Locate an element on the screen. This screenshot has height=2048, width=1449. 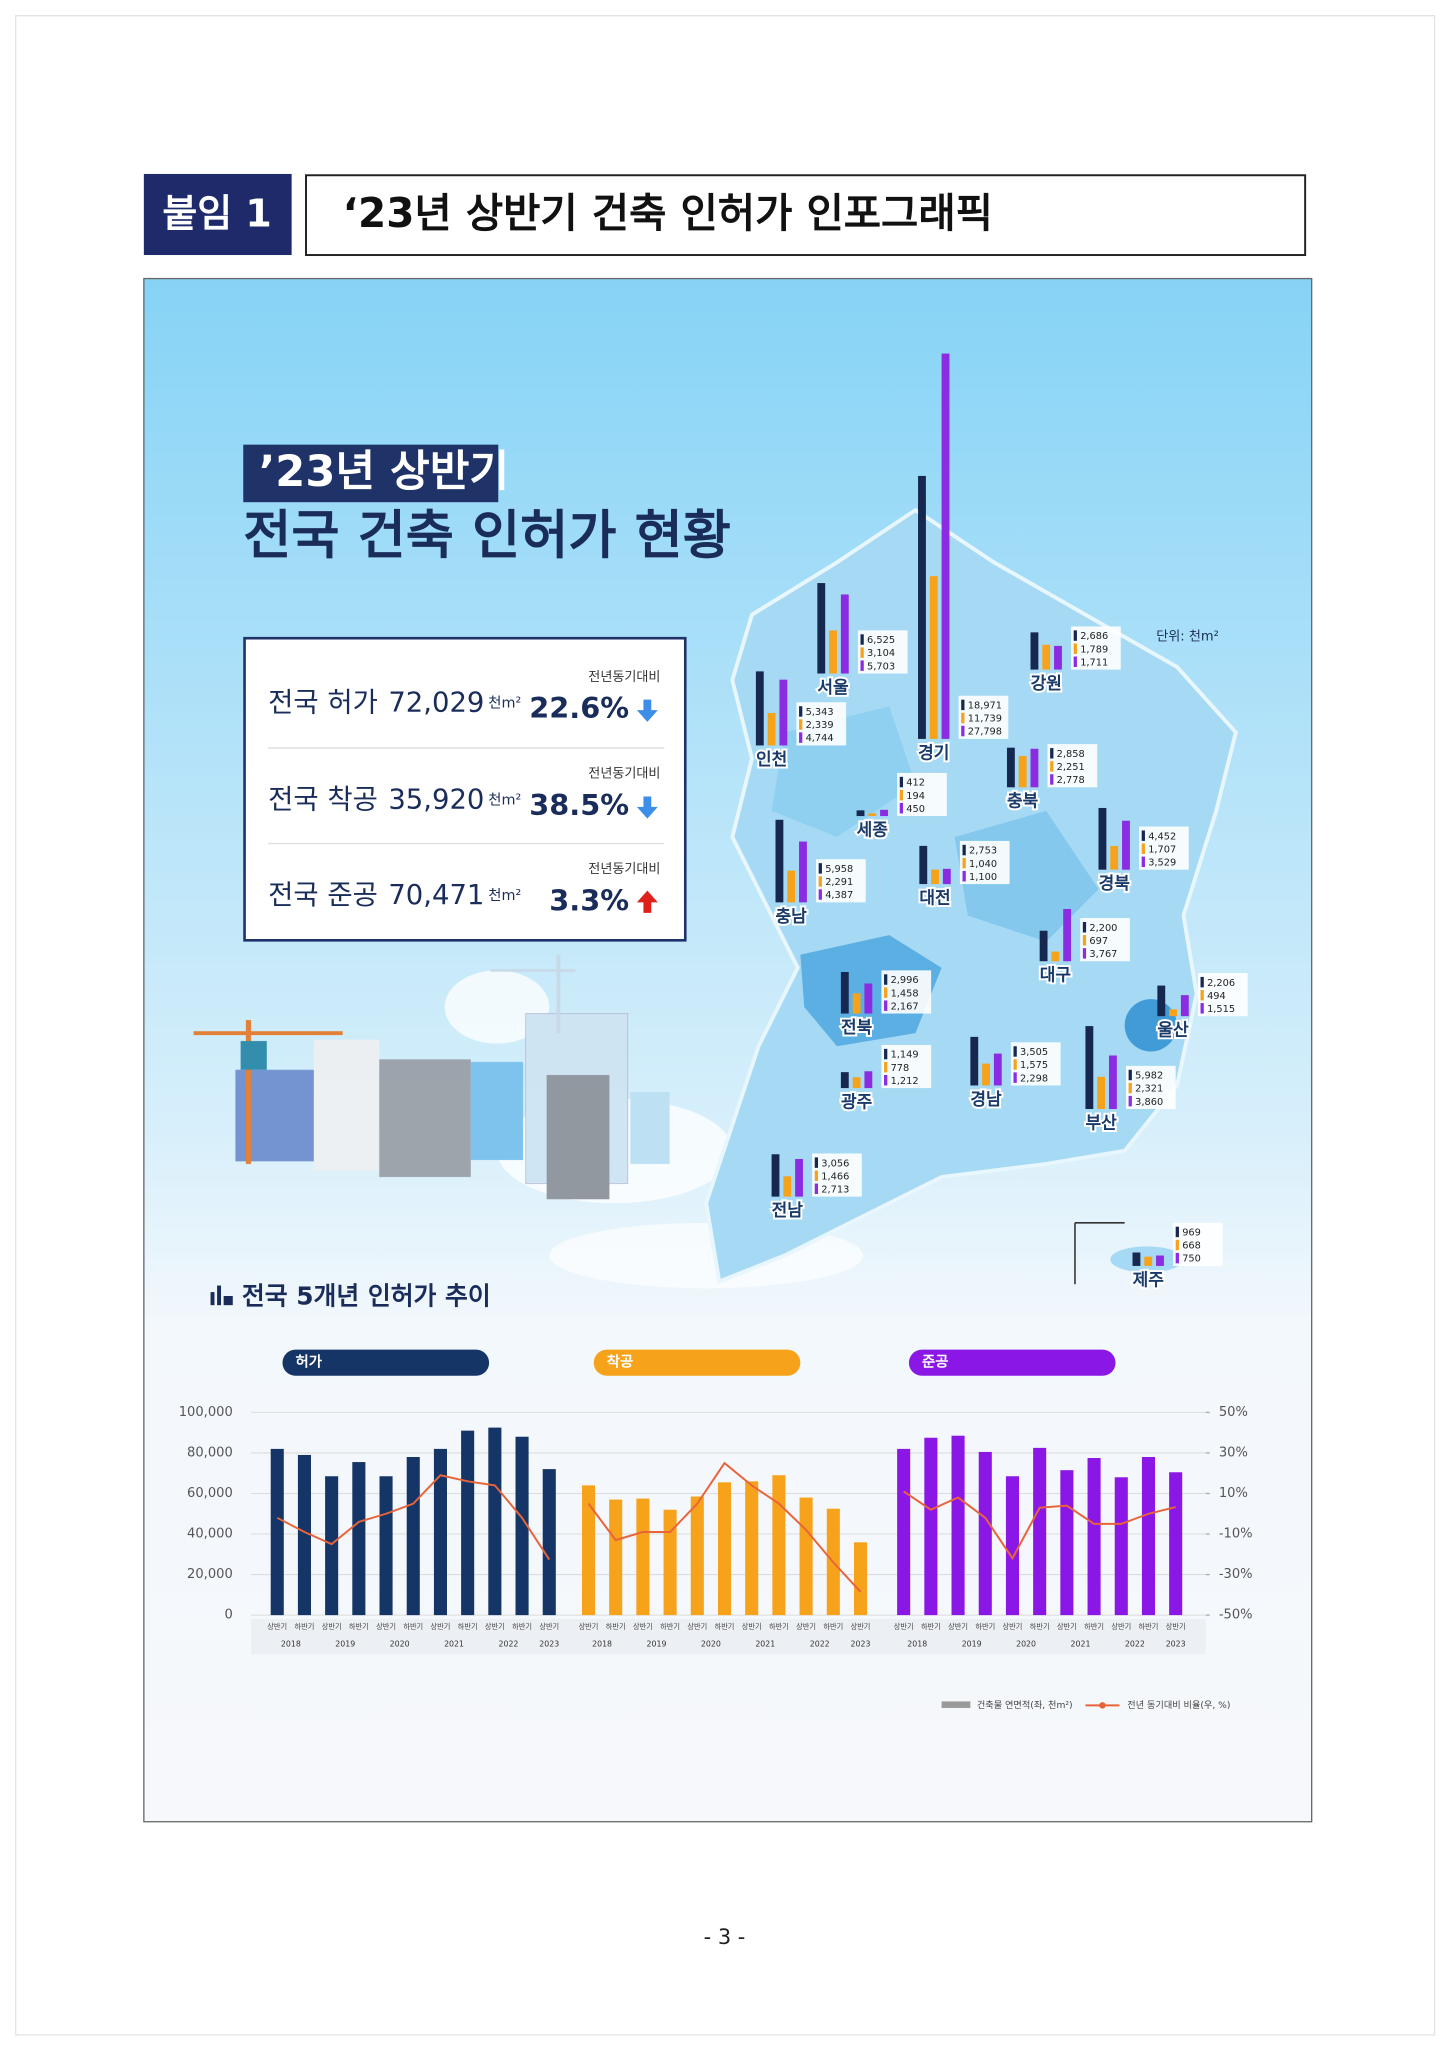
region-name: 부산 is located at coordinates (1101, 1123).